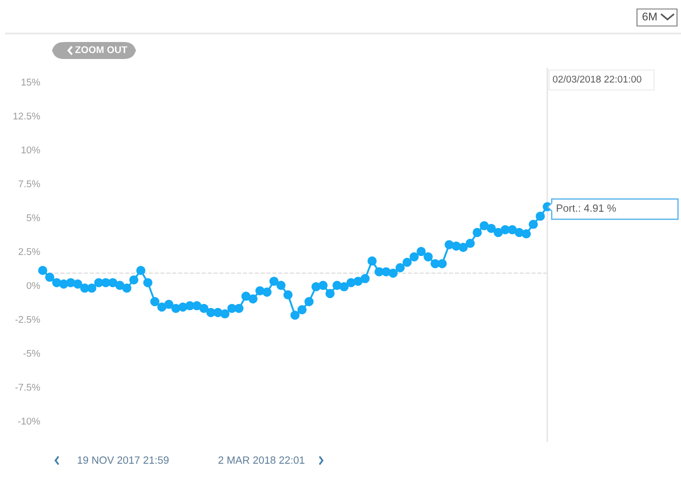 The width and height of the screenshot is (681, 477). Describe the element at coordinates (586, 208) in the screenshot. I see `text: Port.: 4.91 %` at that location.